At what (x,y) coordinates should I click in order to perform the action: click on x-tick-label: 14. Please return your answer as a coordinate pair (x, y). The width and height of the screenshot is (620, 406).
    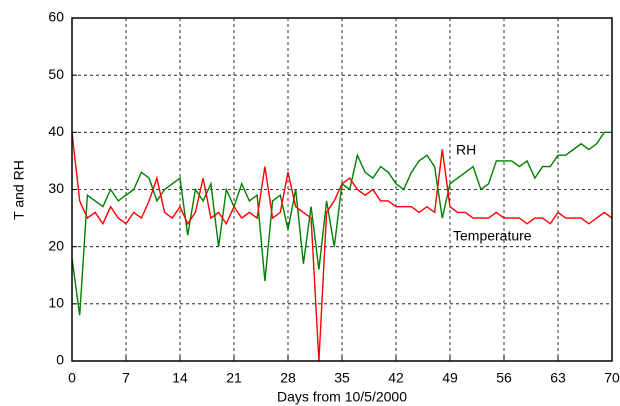
    Looking at the image, I should click on (180, 378).